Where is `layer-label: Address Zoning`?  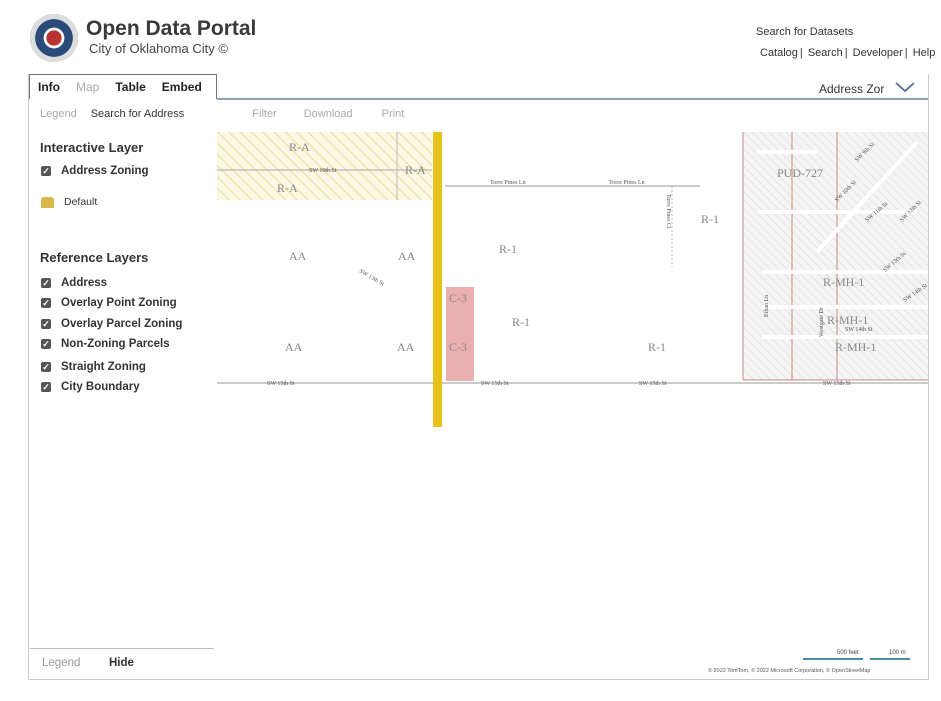
layer-label: Address Zoning is located at coordinates (105, 171).